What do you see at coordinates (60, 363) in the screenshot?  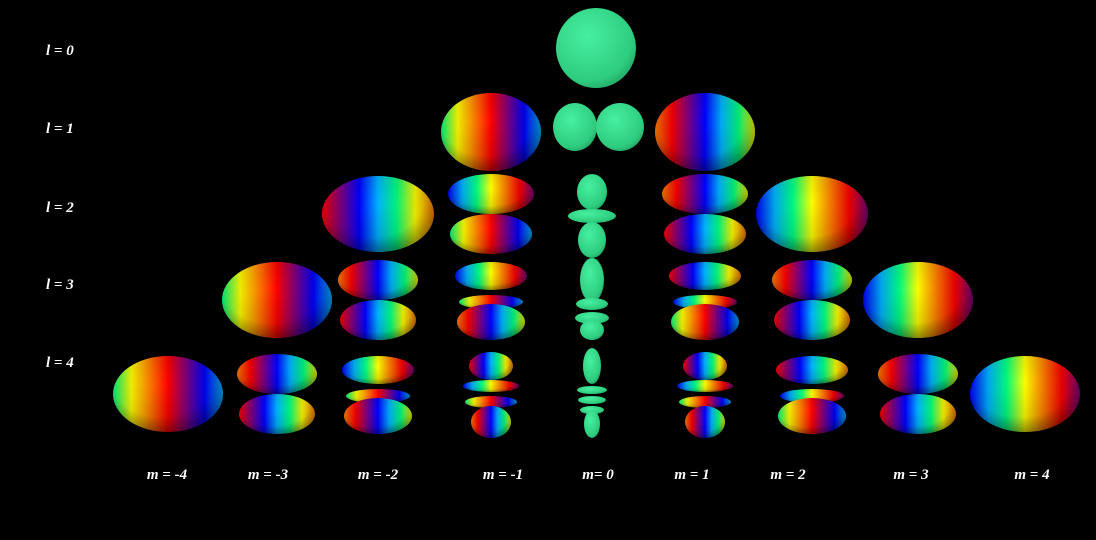 I see `row-label-l4: l = 4` at bounding box center [60, 363].